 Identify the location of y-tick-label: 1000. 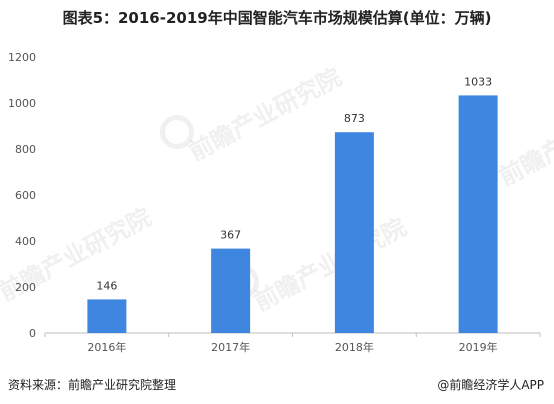
(22, 103).